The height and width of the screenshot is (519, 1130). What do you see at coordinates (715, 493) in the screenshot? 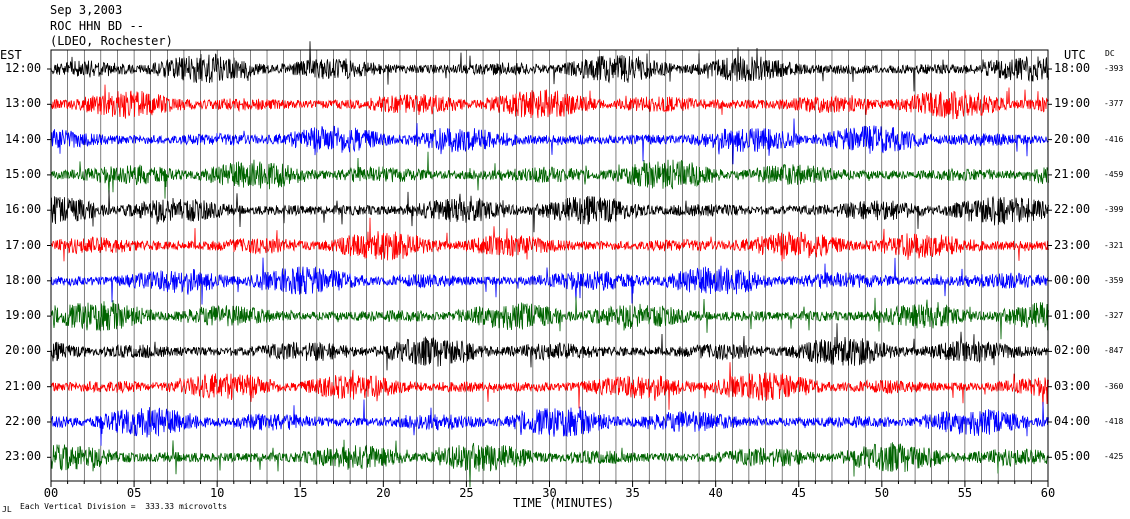
I see `x-tick-label: 40` at bounding box center [715, 493].